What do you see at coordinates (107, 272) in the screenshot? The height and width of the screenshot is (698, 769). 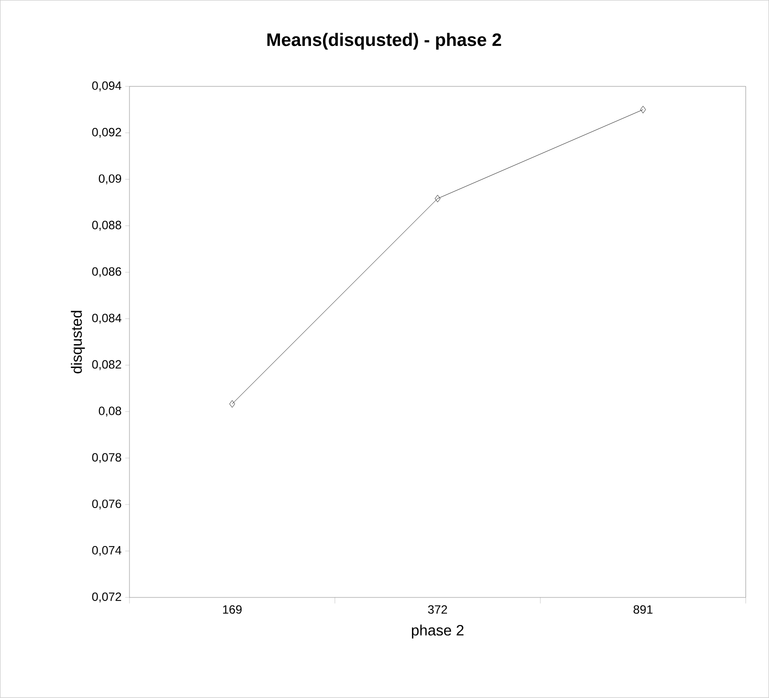 I see `y-tick-label: 0,086` at bounding box center [107, 272].